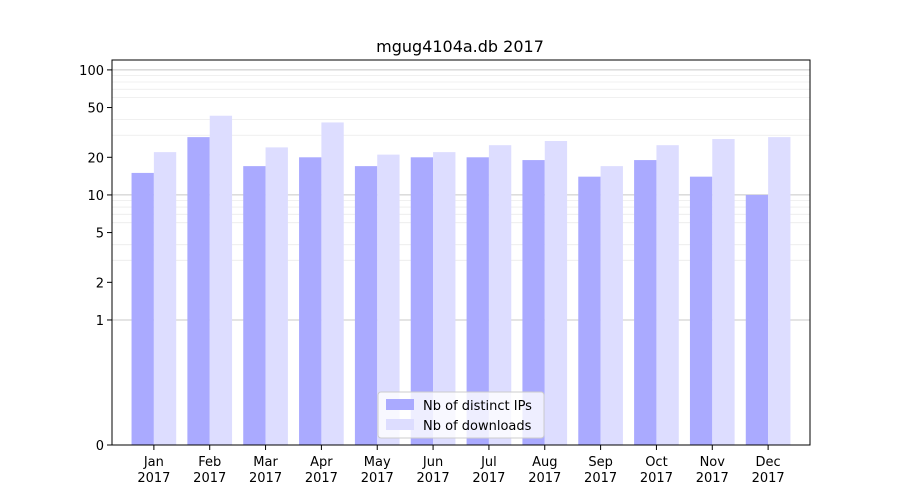  What do you see at coordinates (321, 462) in the screenshot?
I see `x-tick-label-month: Apr` at bounding box center [321, 462].